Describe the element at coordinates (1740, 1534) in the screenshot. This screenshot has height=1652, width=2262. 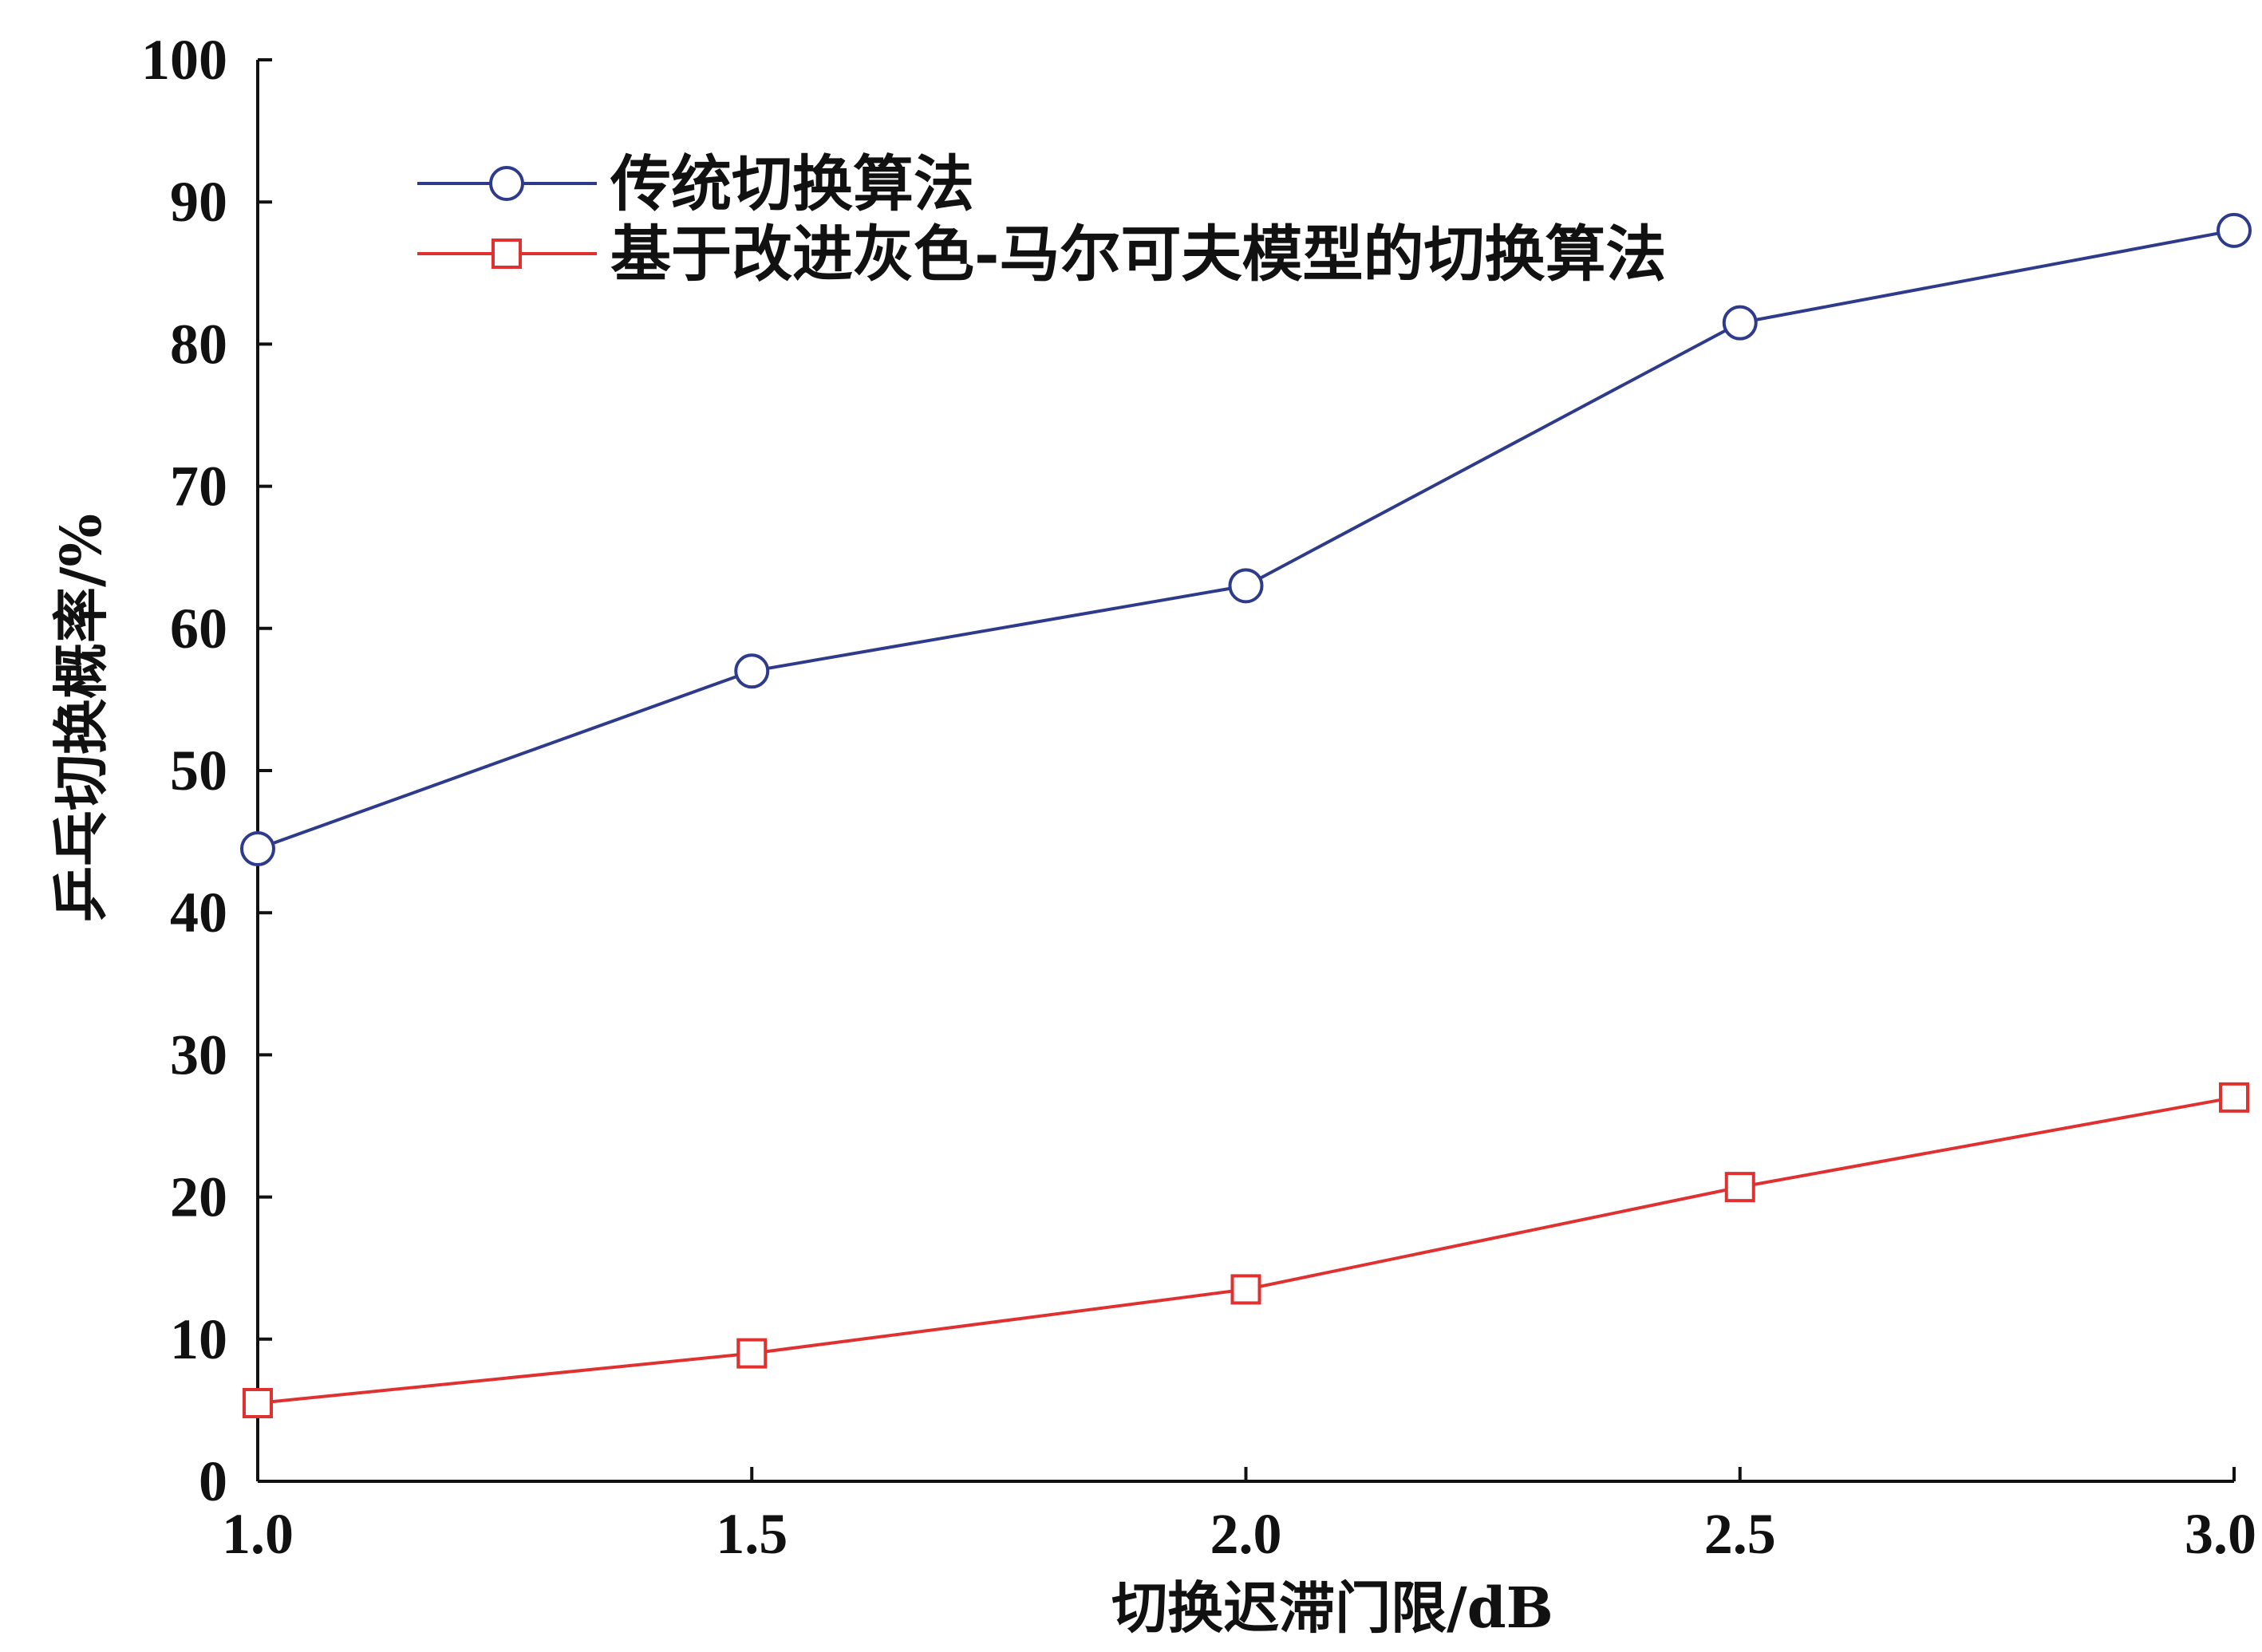
I see `x-tick-label: 2.5` at that location.